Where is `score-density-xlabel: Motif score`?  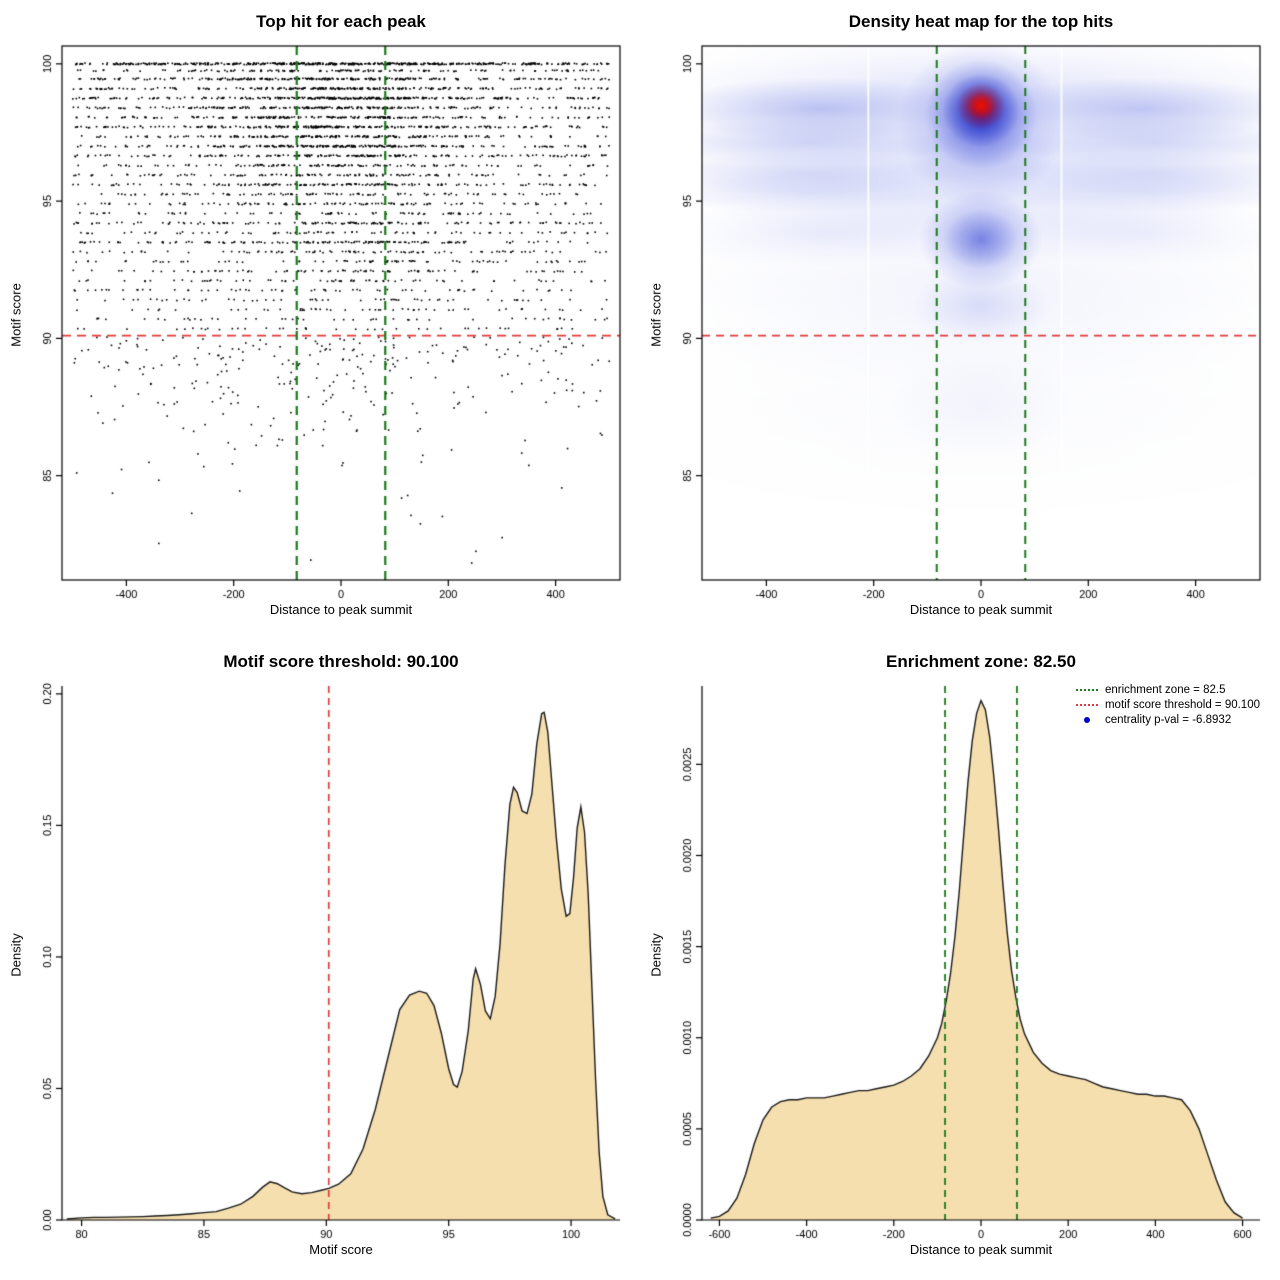 score-density-xlabel: Motif score is located at coordinates (341, 1249).